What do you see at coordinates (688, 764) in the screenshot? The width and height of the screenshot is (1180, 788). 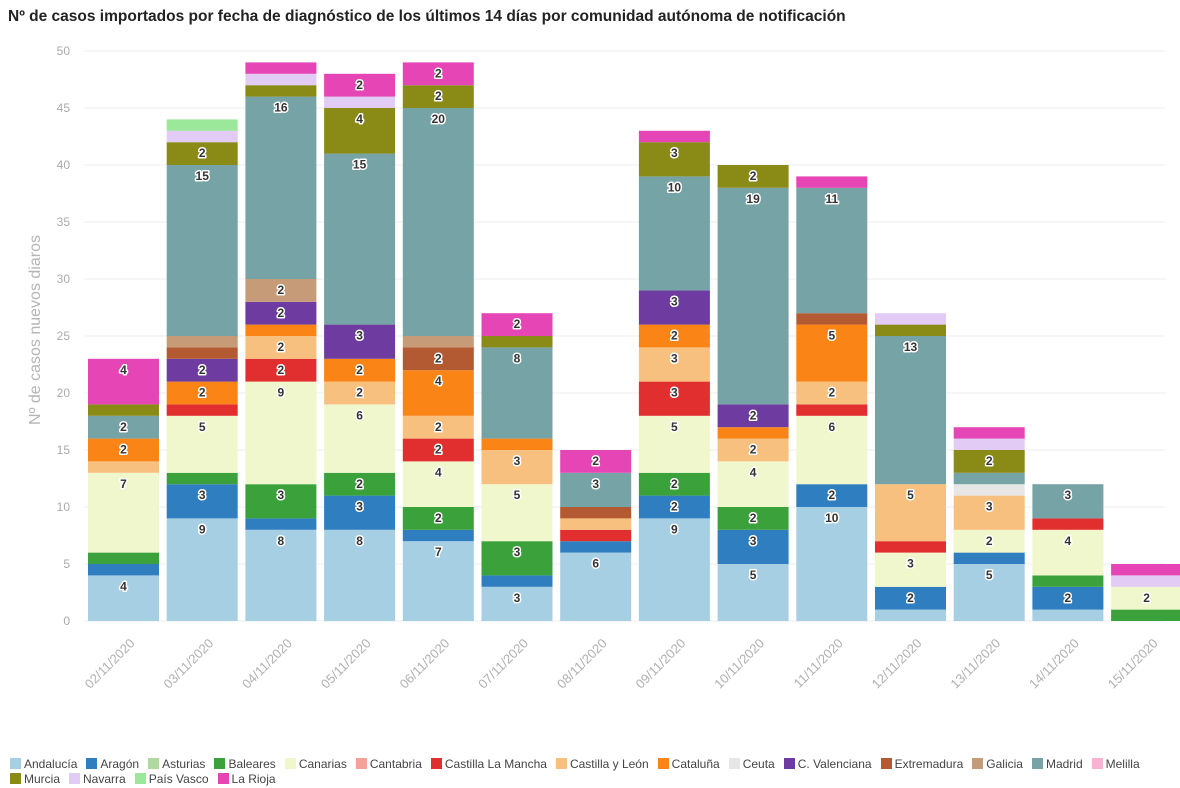 I see `legend-item: Cataluña` at bounding box center [688, 764].